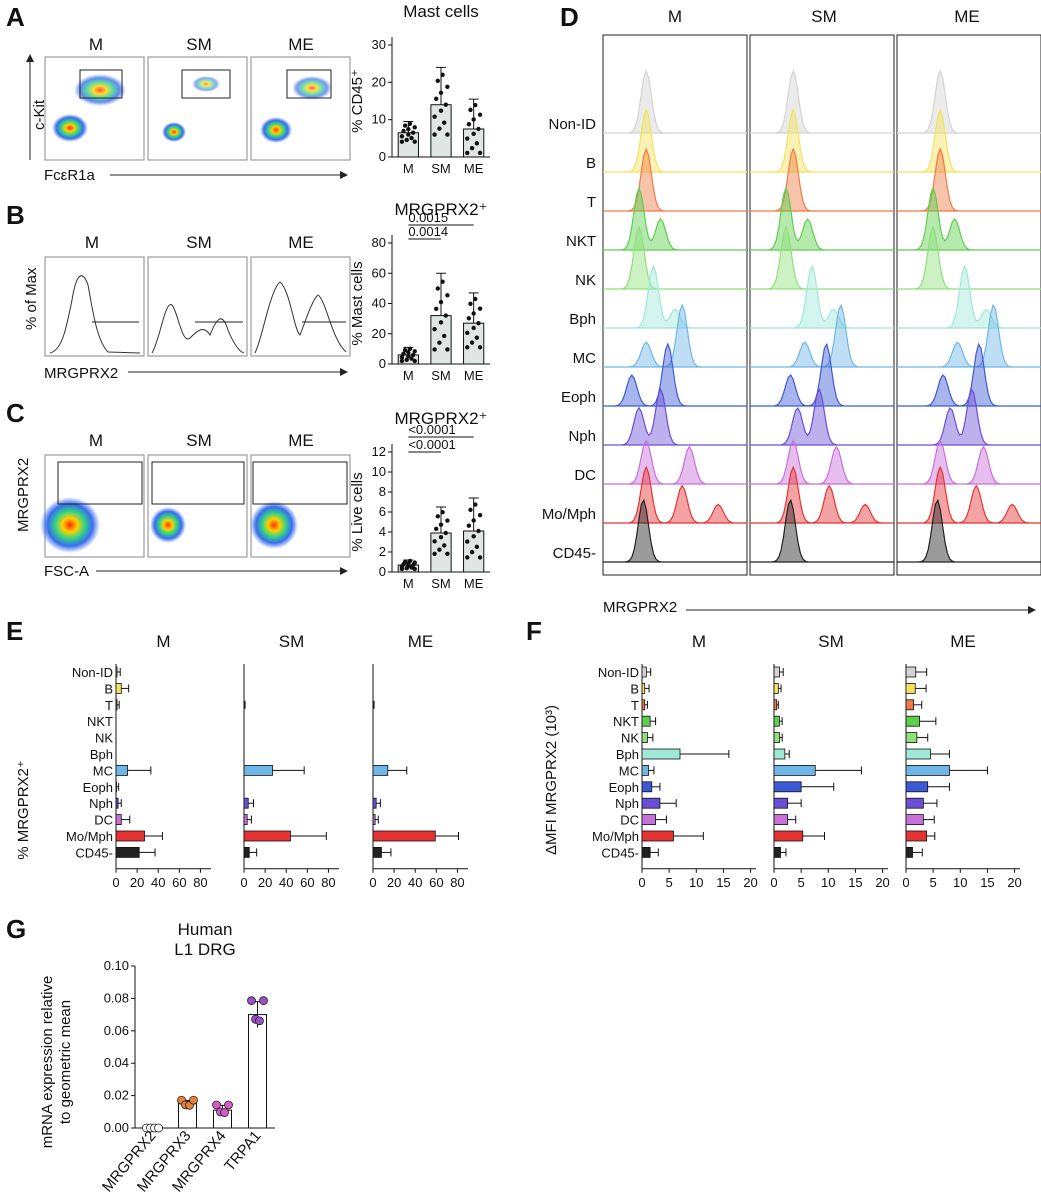 The width and height of the screenshot is (1041, 1200). I want to click on c-gate-m, so click(100, 483).